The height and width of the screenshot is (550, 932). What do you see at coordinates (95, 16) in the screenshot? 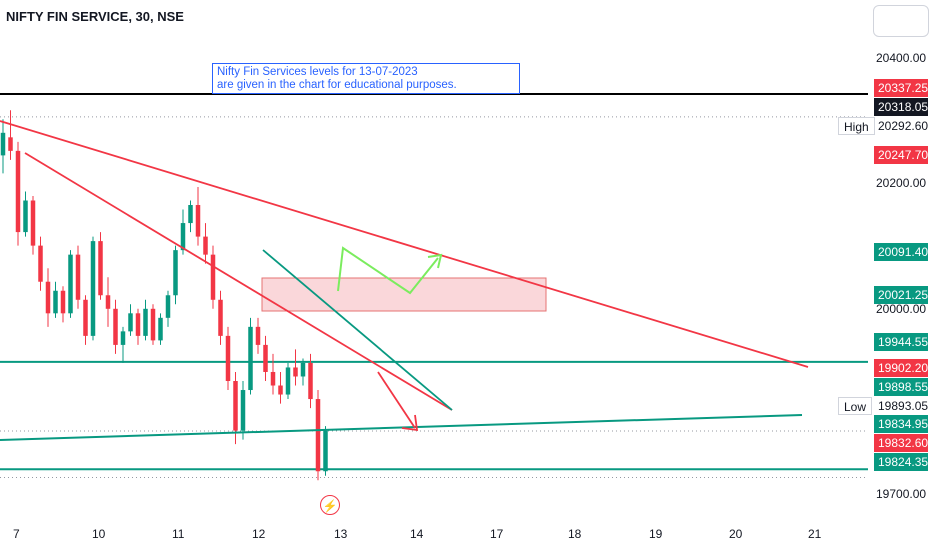
I see `symbol-title: NIFTY FIN SERVICE, 30, NSE` at bounding box center [95, 16].